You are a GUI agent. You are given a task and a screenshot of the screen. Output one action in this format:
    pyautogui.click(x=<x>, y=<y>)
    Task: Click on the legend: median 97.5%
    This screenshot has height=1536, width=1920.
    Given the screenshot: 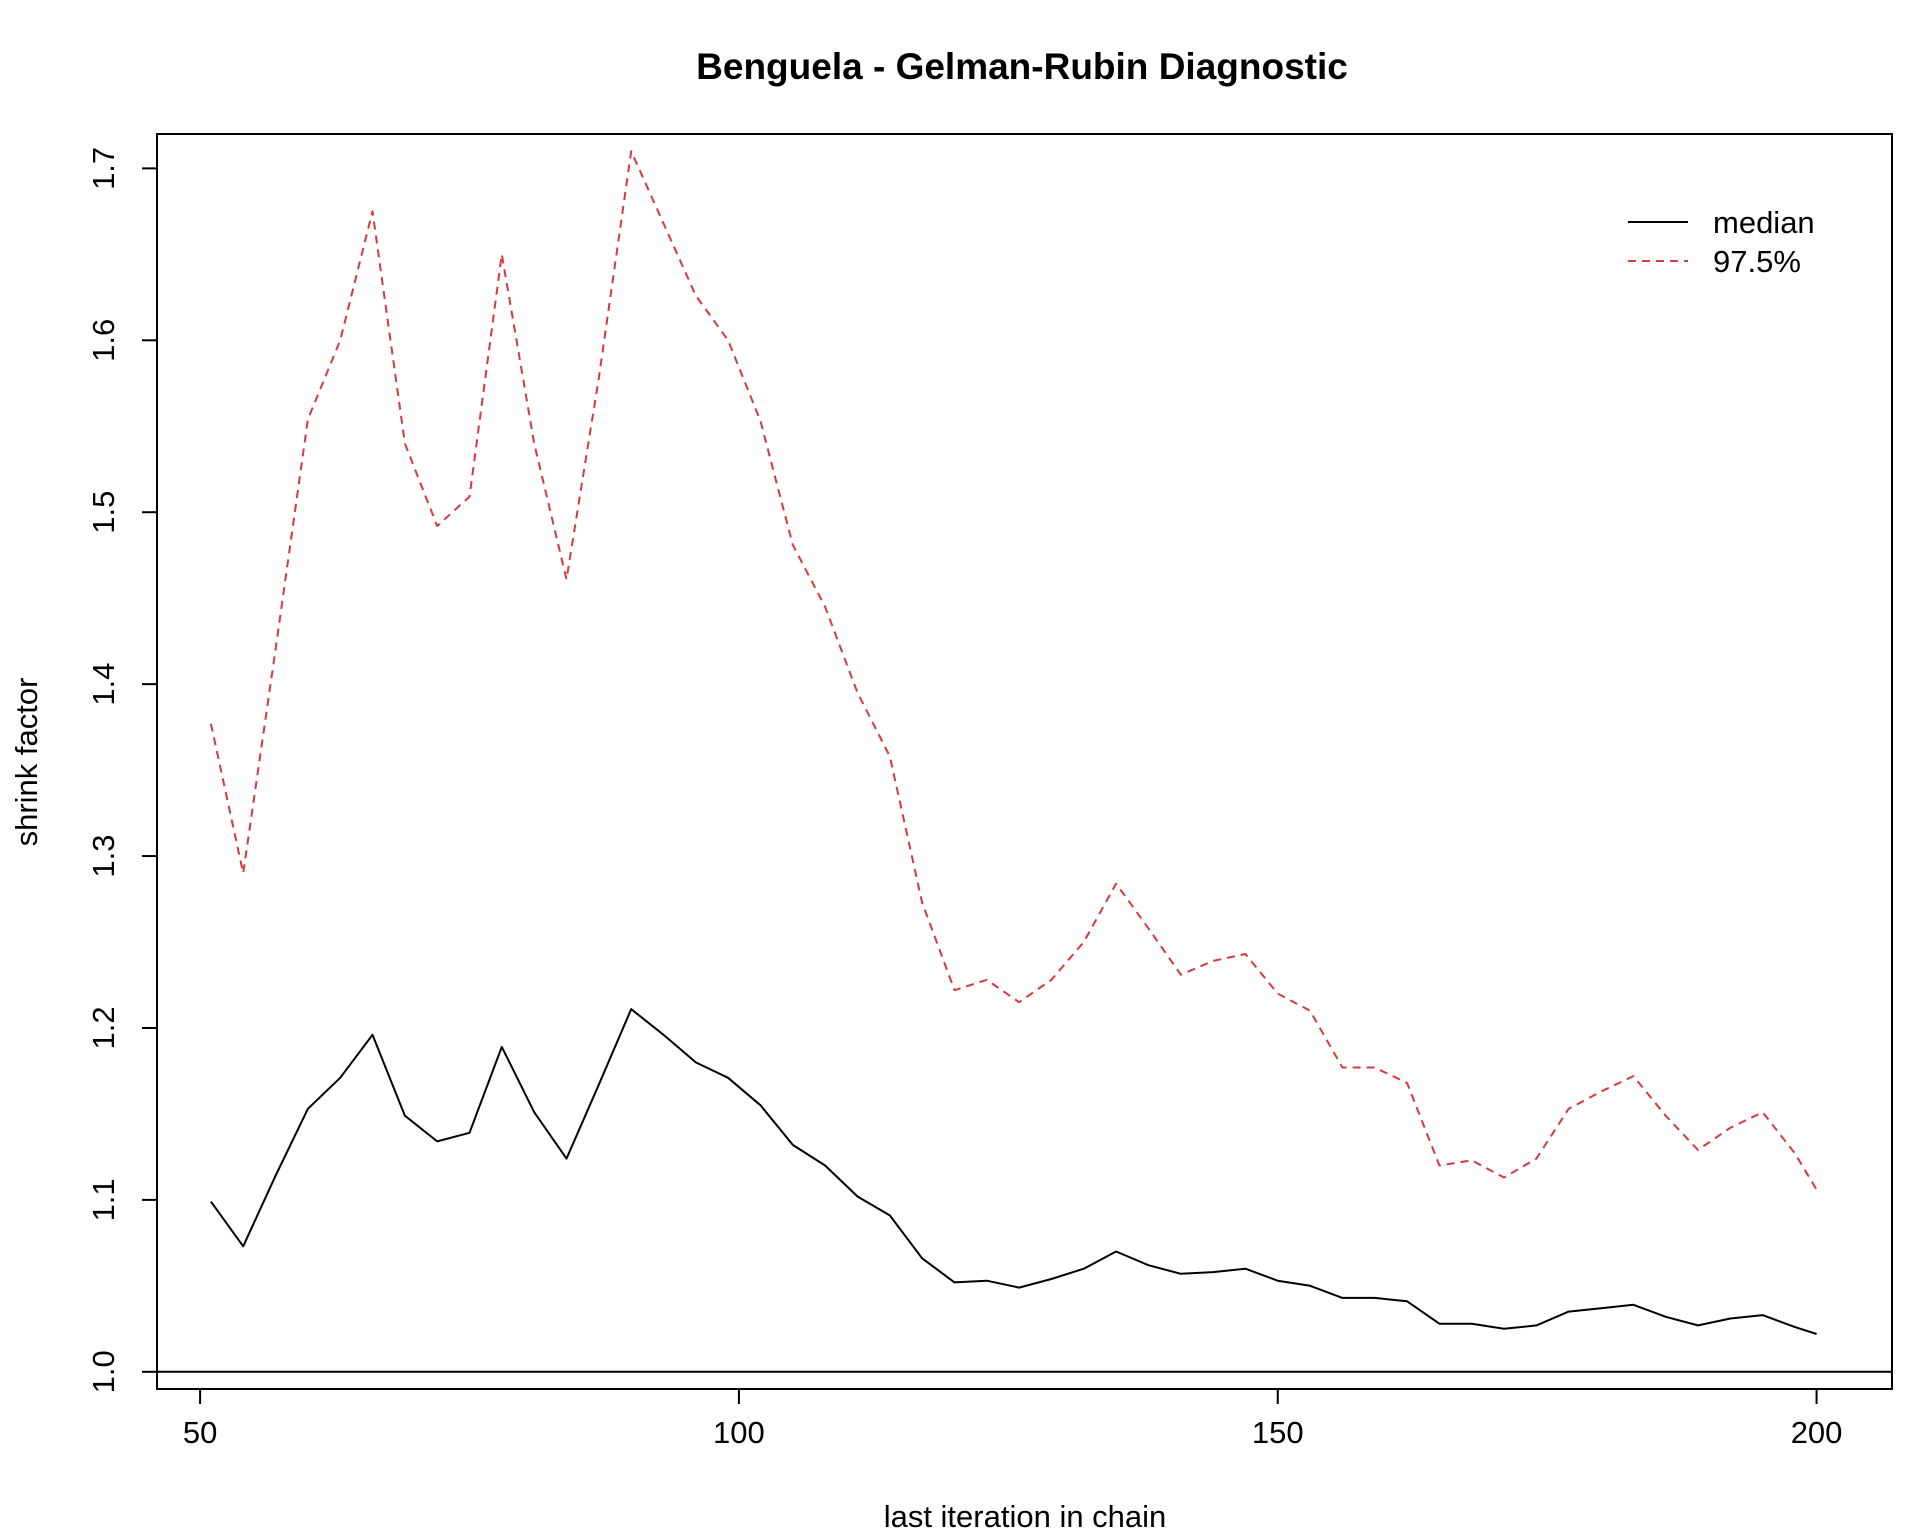 What is the action you would take?
    pyautogui.click(x=1721, y=242)
    